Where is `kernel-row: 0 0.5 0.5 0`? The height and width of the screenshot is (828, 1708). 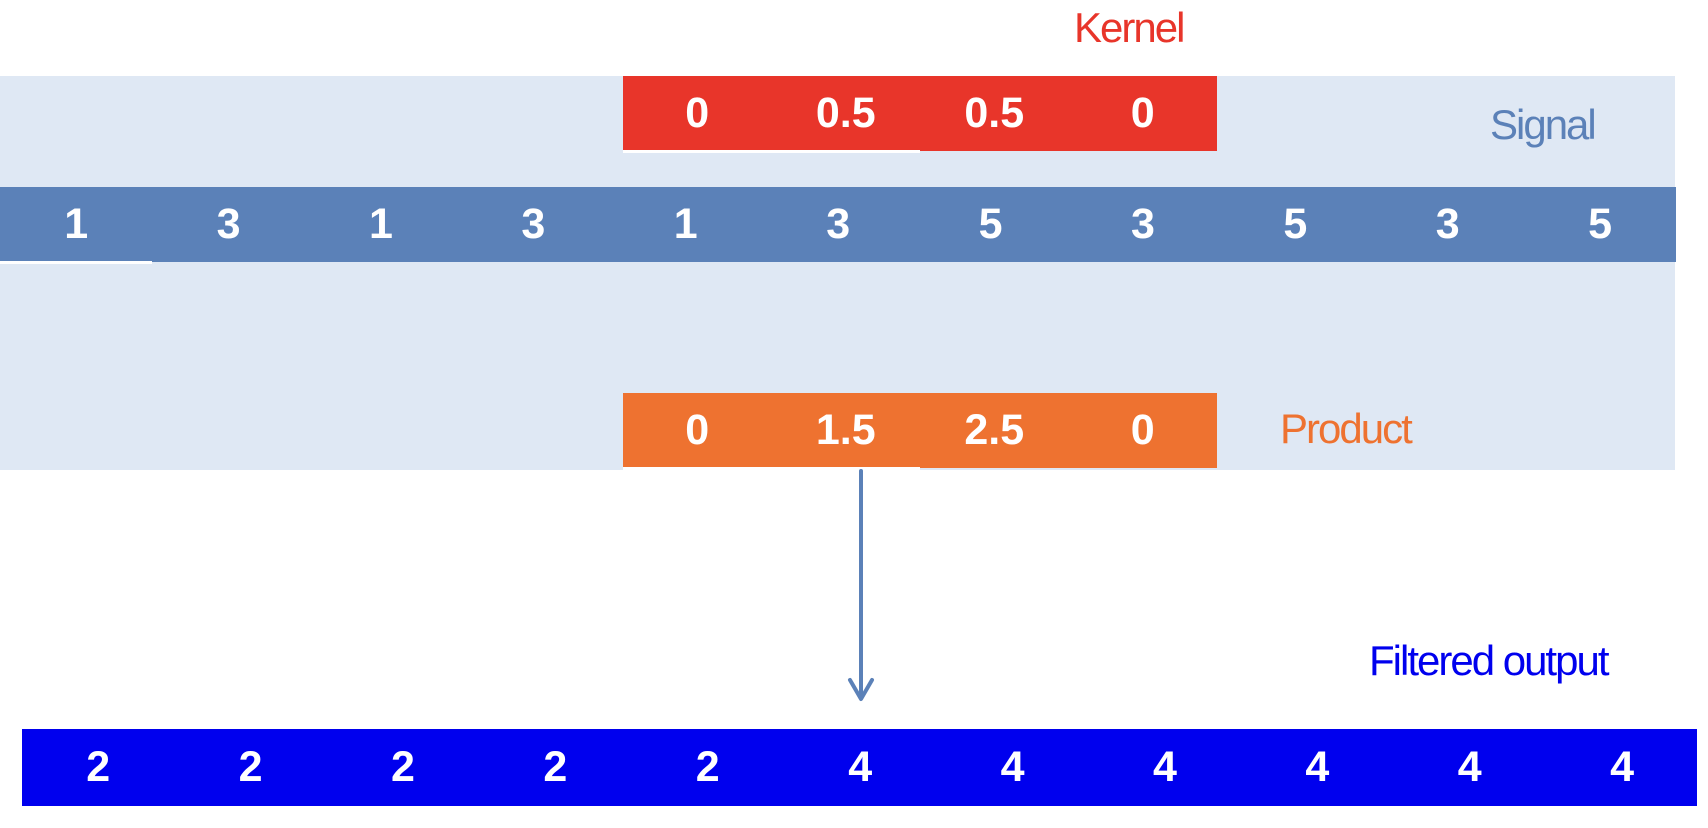 kernel-row: 0 0.5 0.5 0 is located at coordinates (920, 113).